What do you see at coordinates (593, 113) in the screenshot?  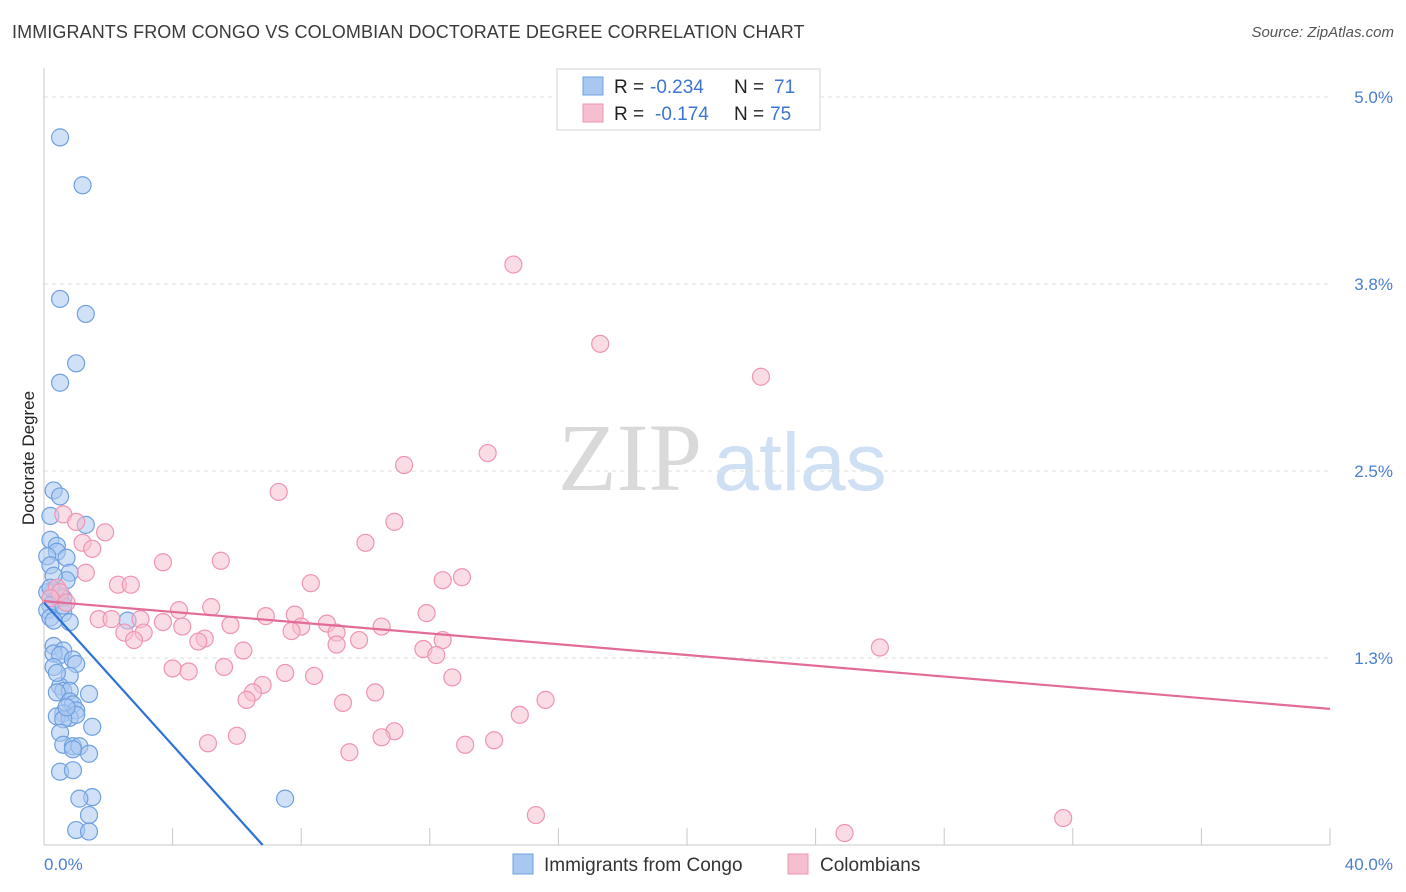 I see `legend-swatch-colombians` at bounding box center [593, 113].